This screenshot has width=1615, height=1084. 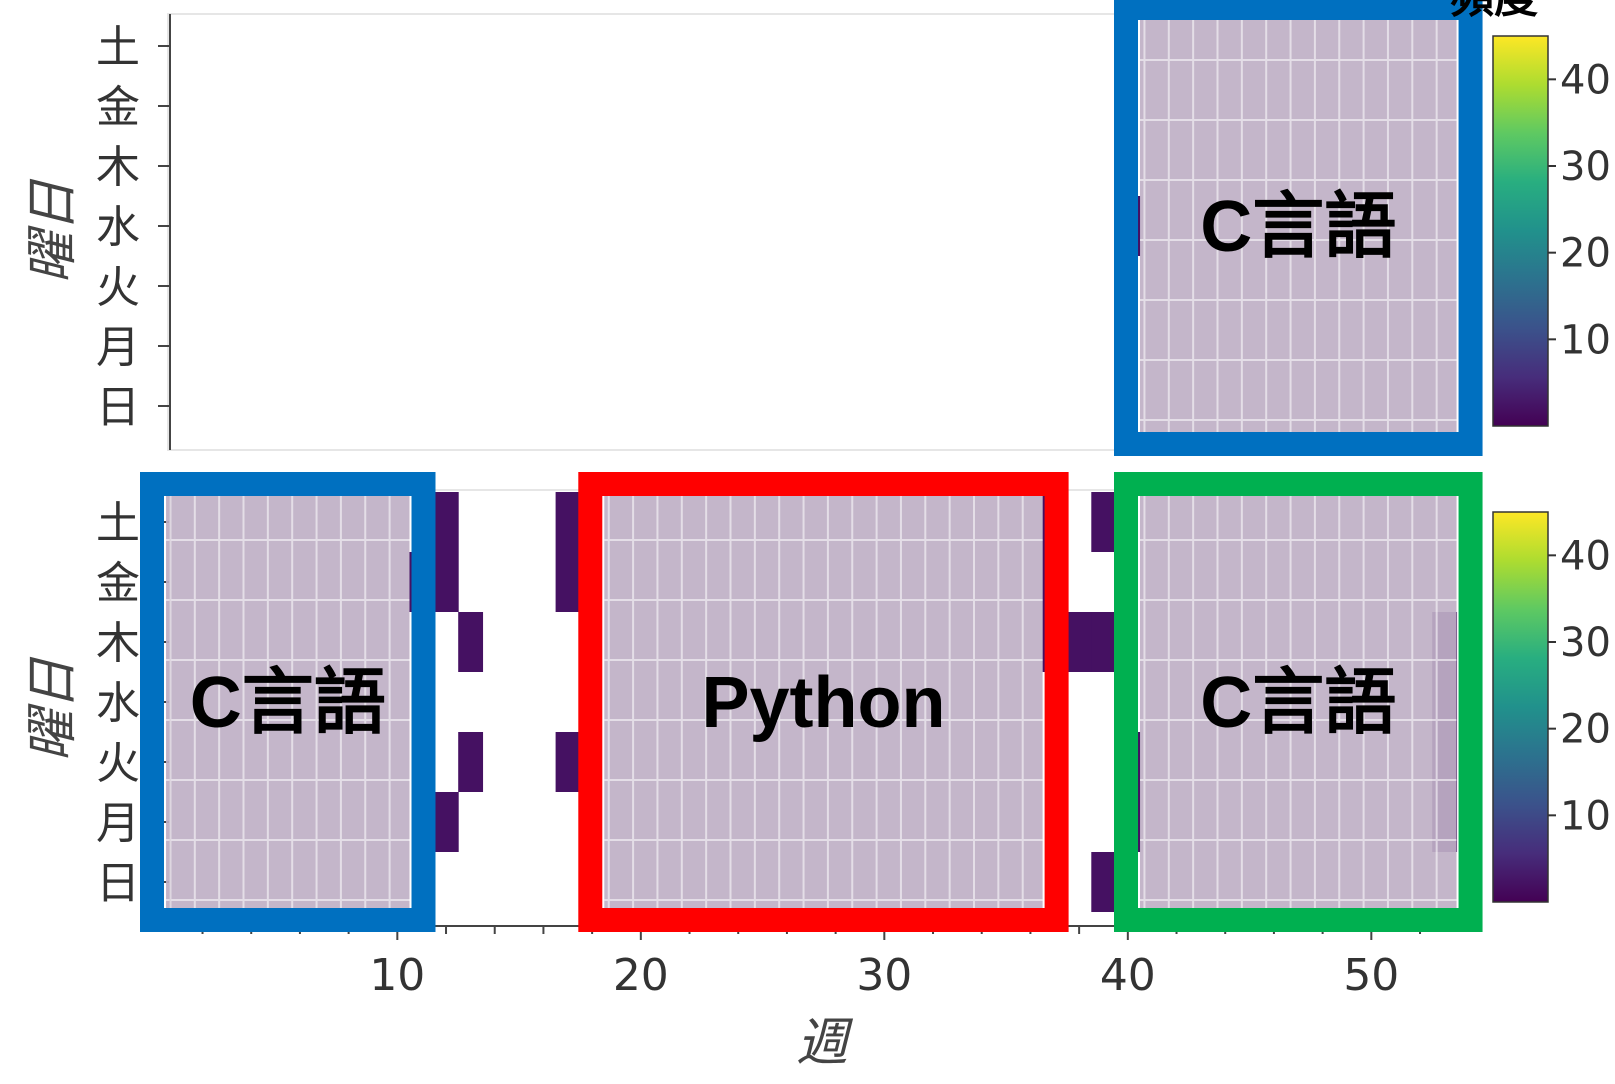 I want to click on top-y-tick-label: 土, so click(x=118, y=47).